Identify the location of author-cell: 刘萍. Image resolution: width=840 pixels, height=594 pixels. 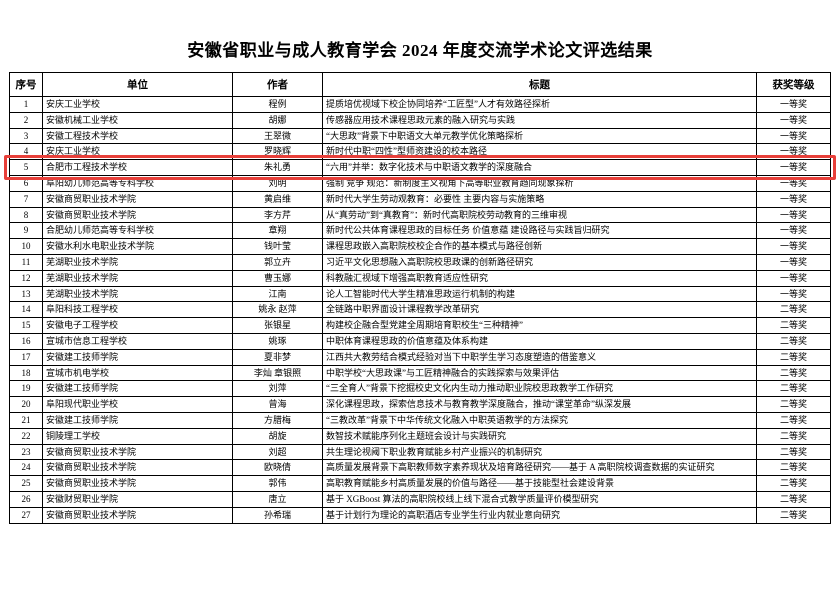
(277, 389).